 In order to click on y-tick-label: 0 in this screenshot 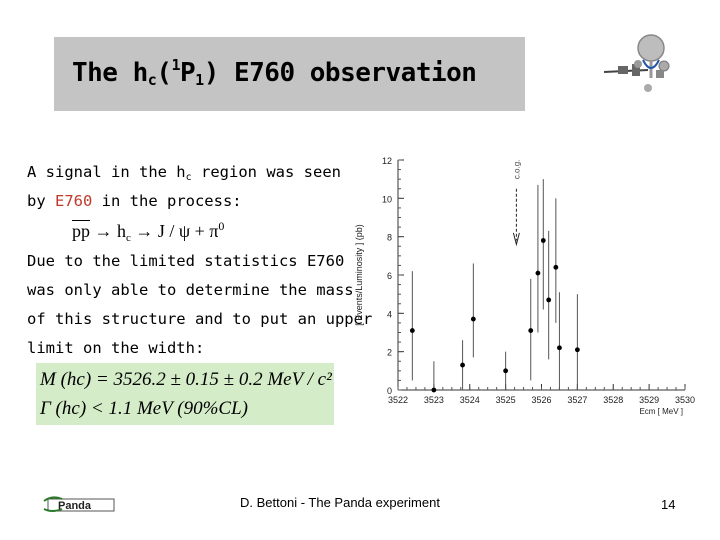, I will do `click(389, 391)`.